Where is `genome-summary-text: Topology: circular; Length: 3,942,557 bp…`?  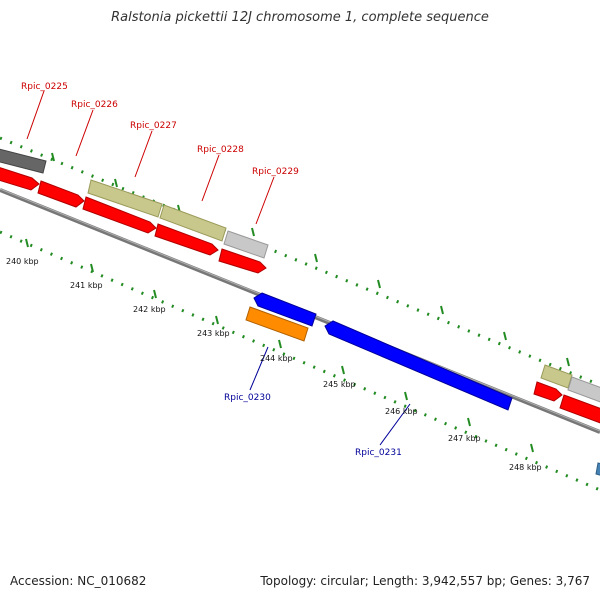
genome-summary-text: Topology: circular; Length: 3,942,557 bp… is located at coordinates (425, 581).